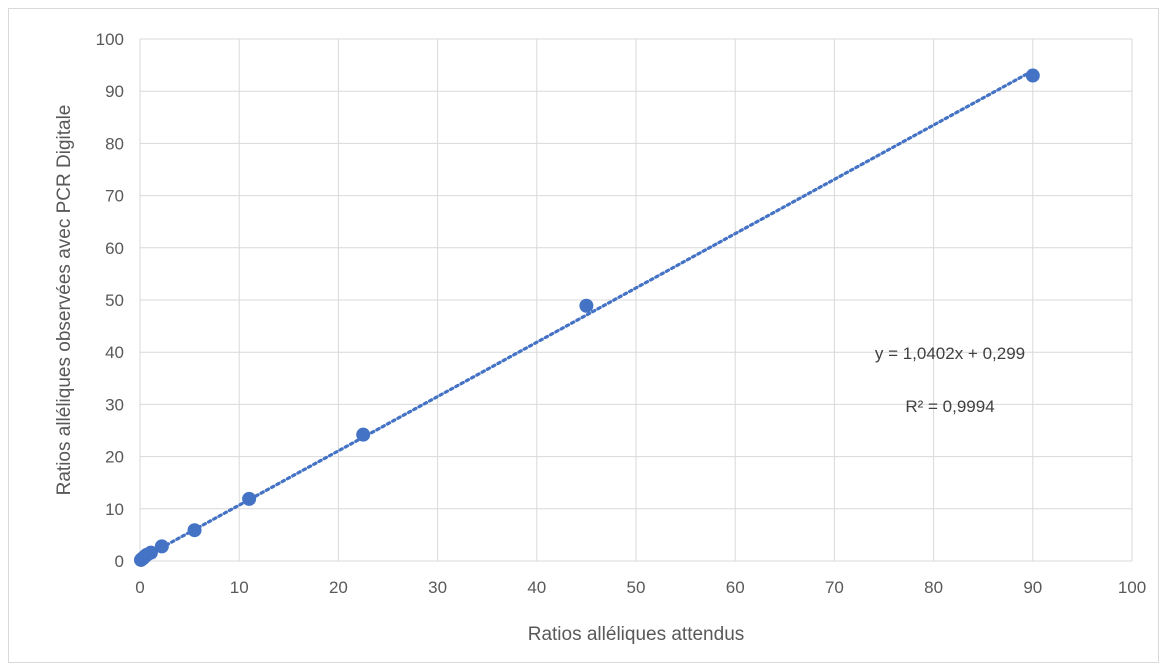  I want to click on x-tick-label: 40, so click(536, 587).